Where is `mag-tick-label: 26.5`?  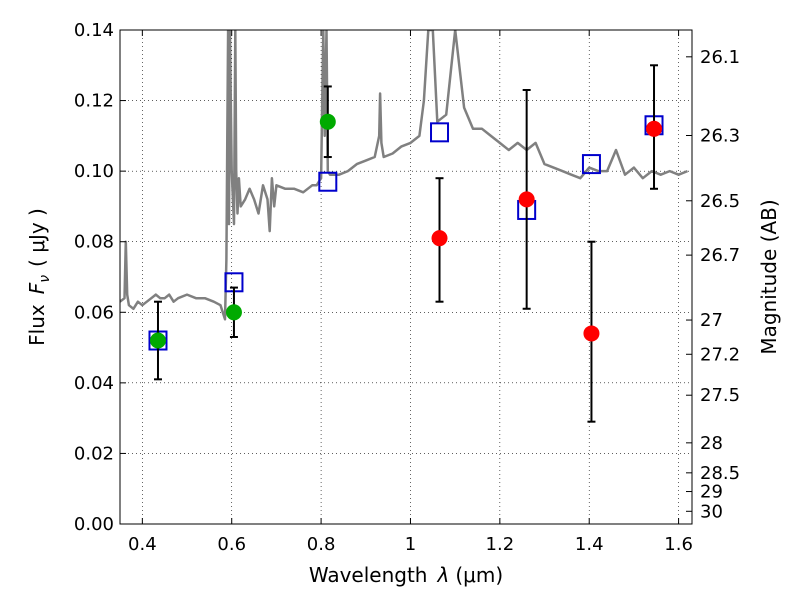
mag-tick-label: 26.5 is located at coordinates (720, 201).